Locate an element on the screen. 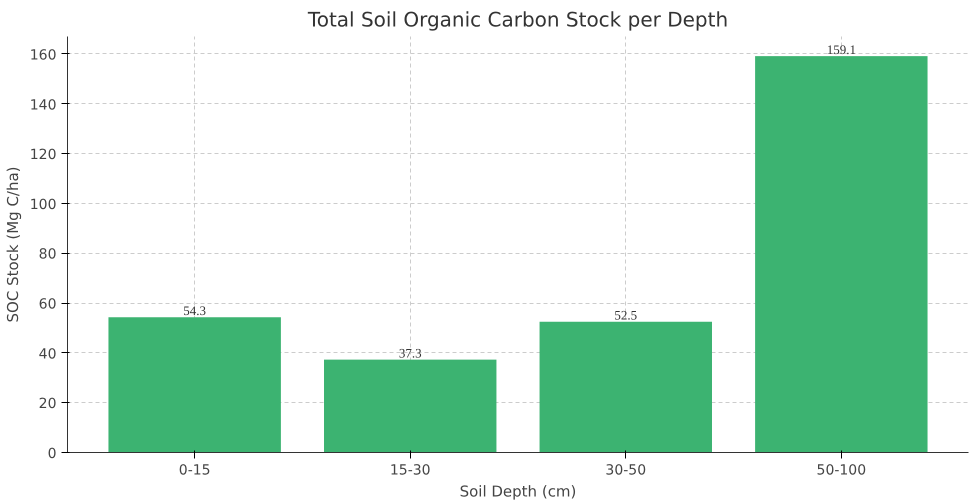  data-label: 52.5 is located at coordinates (626, 315).